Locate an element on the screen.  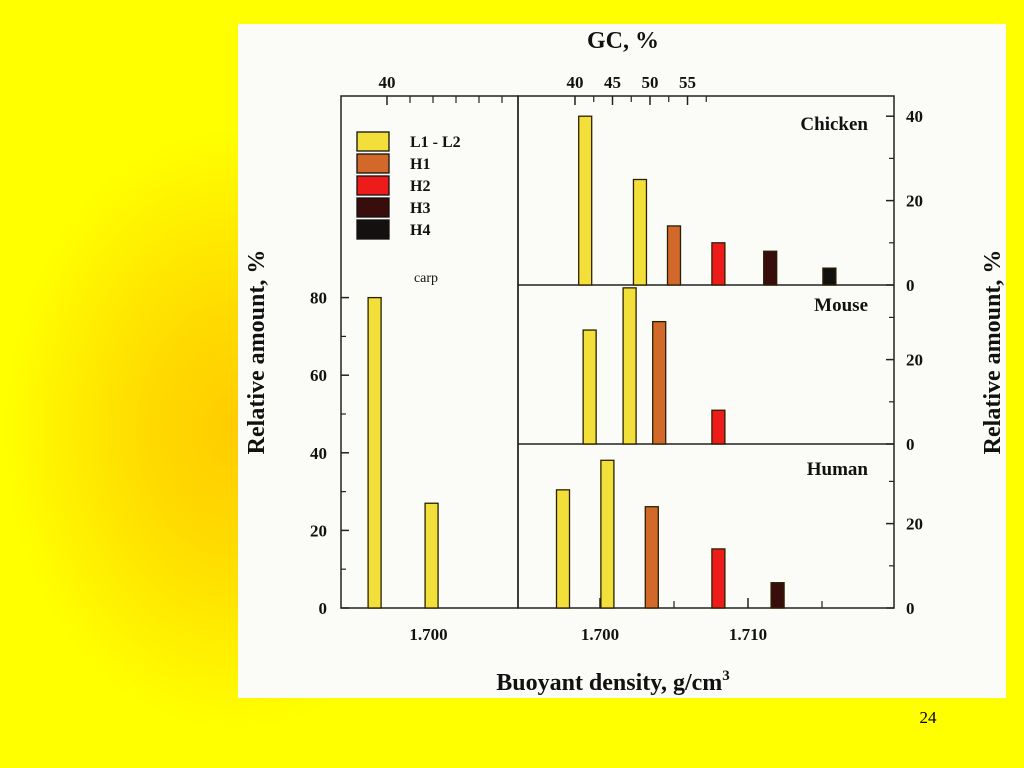
gc-tick-label: 50 is located at coordinates (650, 82).